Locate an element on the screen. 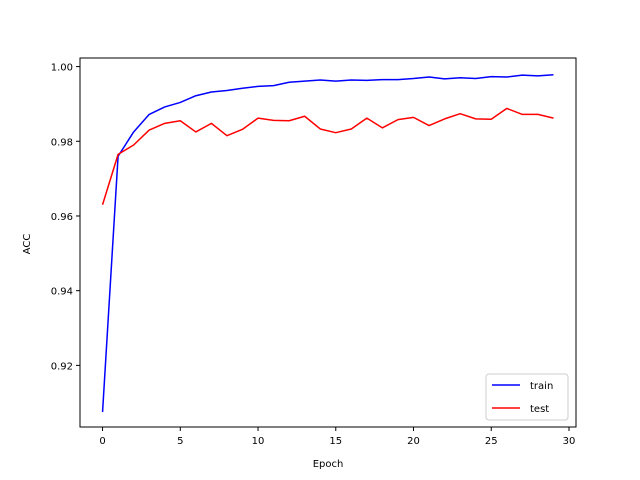 The height and width of the screenshot is (480, 640). y-axis-ticks: 0.92 0.94 0.96 0.98 1.00 is located at coordinates (65, 217).